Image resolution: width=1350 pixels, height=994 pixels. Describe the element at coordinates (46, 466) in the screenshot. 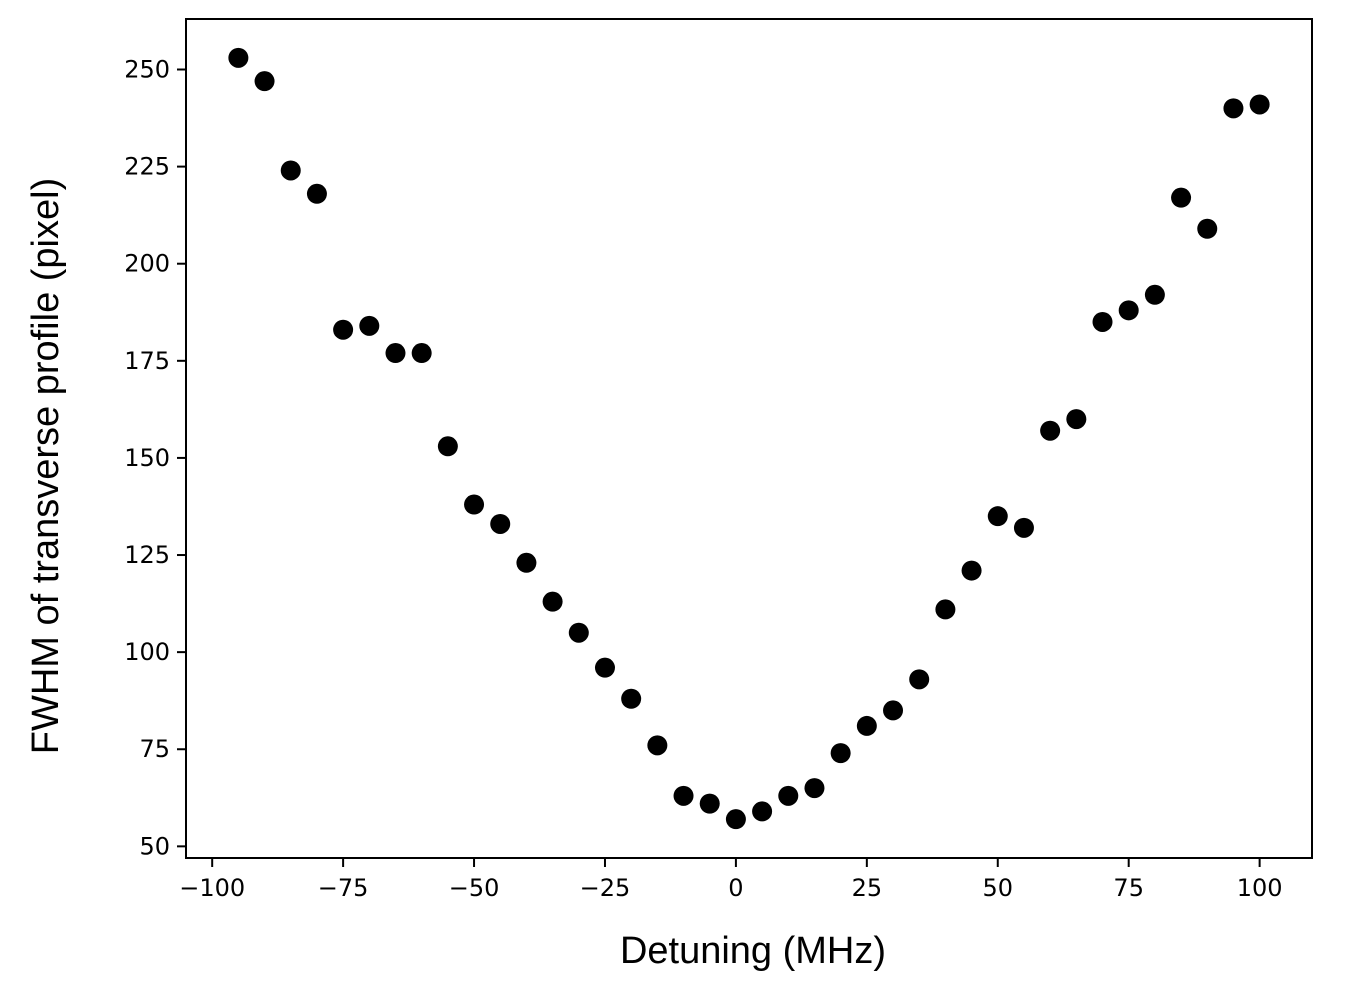

I see `y-axis-label: FWHM of transverse profile (pixel)` at that location.